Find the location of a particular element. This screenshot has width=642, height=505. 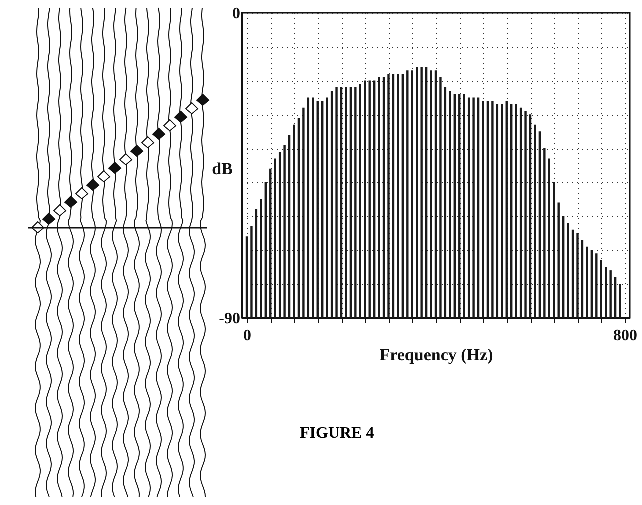

caption: FIGURE 4 is located at coordinates (337, 434).